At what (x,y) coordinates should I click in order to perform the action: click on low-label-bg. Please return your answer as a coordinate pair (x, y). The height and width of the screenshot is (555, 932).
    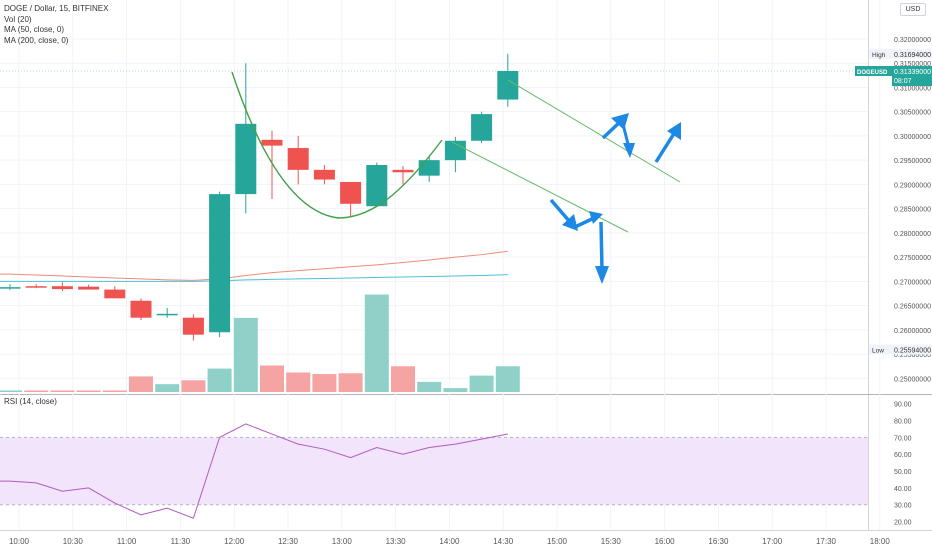
    Looking at the image, I should click on (900, 349).